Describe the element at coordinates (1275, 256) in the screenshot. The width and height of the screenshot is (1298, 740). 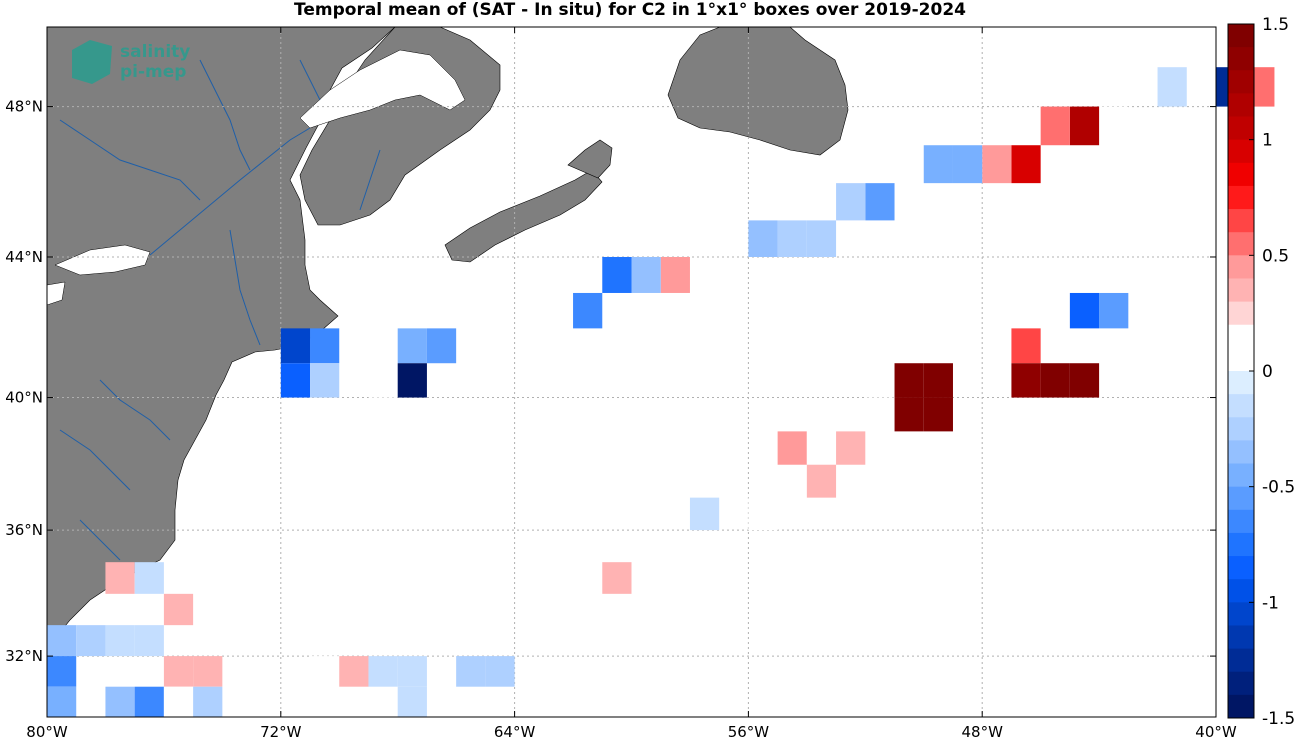
I see `colorbar-tick-label: 0.5` at that location.